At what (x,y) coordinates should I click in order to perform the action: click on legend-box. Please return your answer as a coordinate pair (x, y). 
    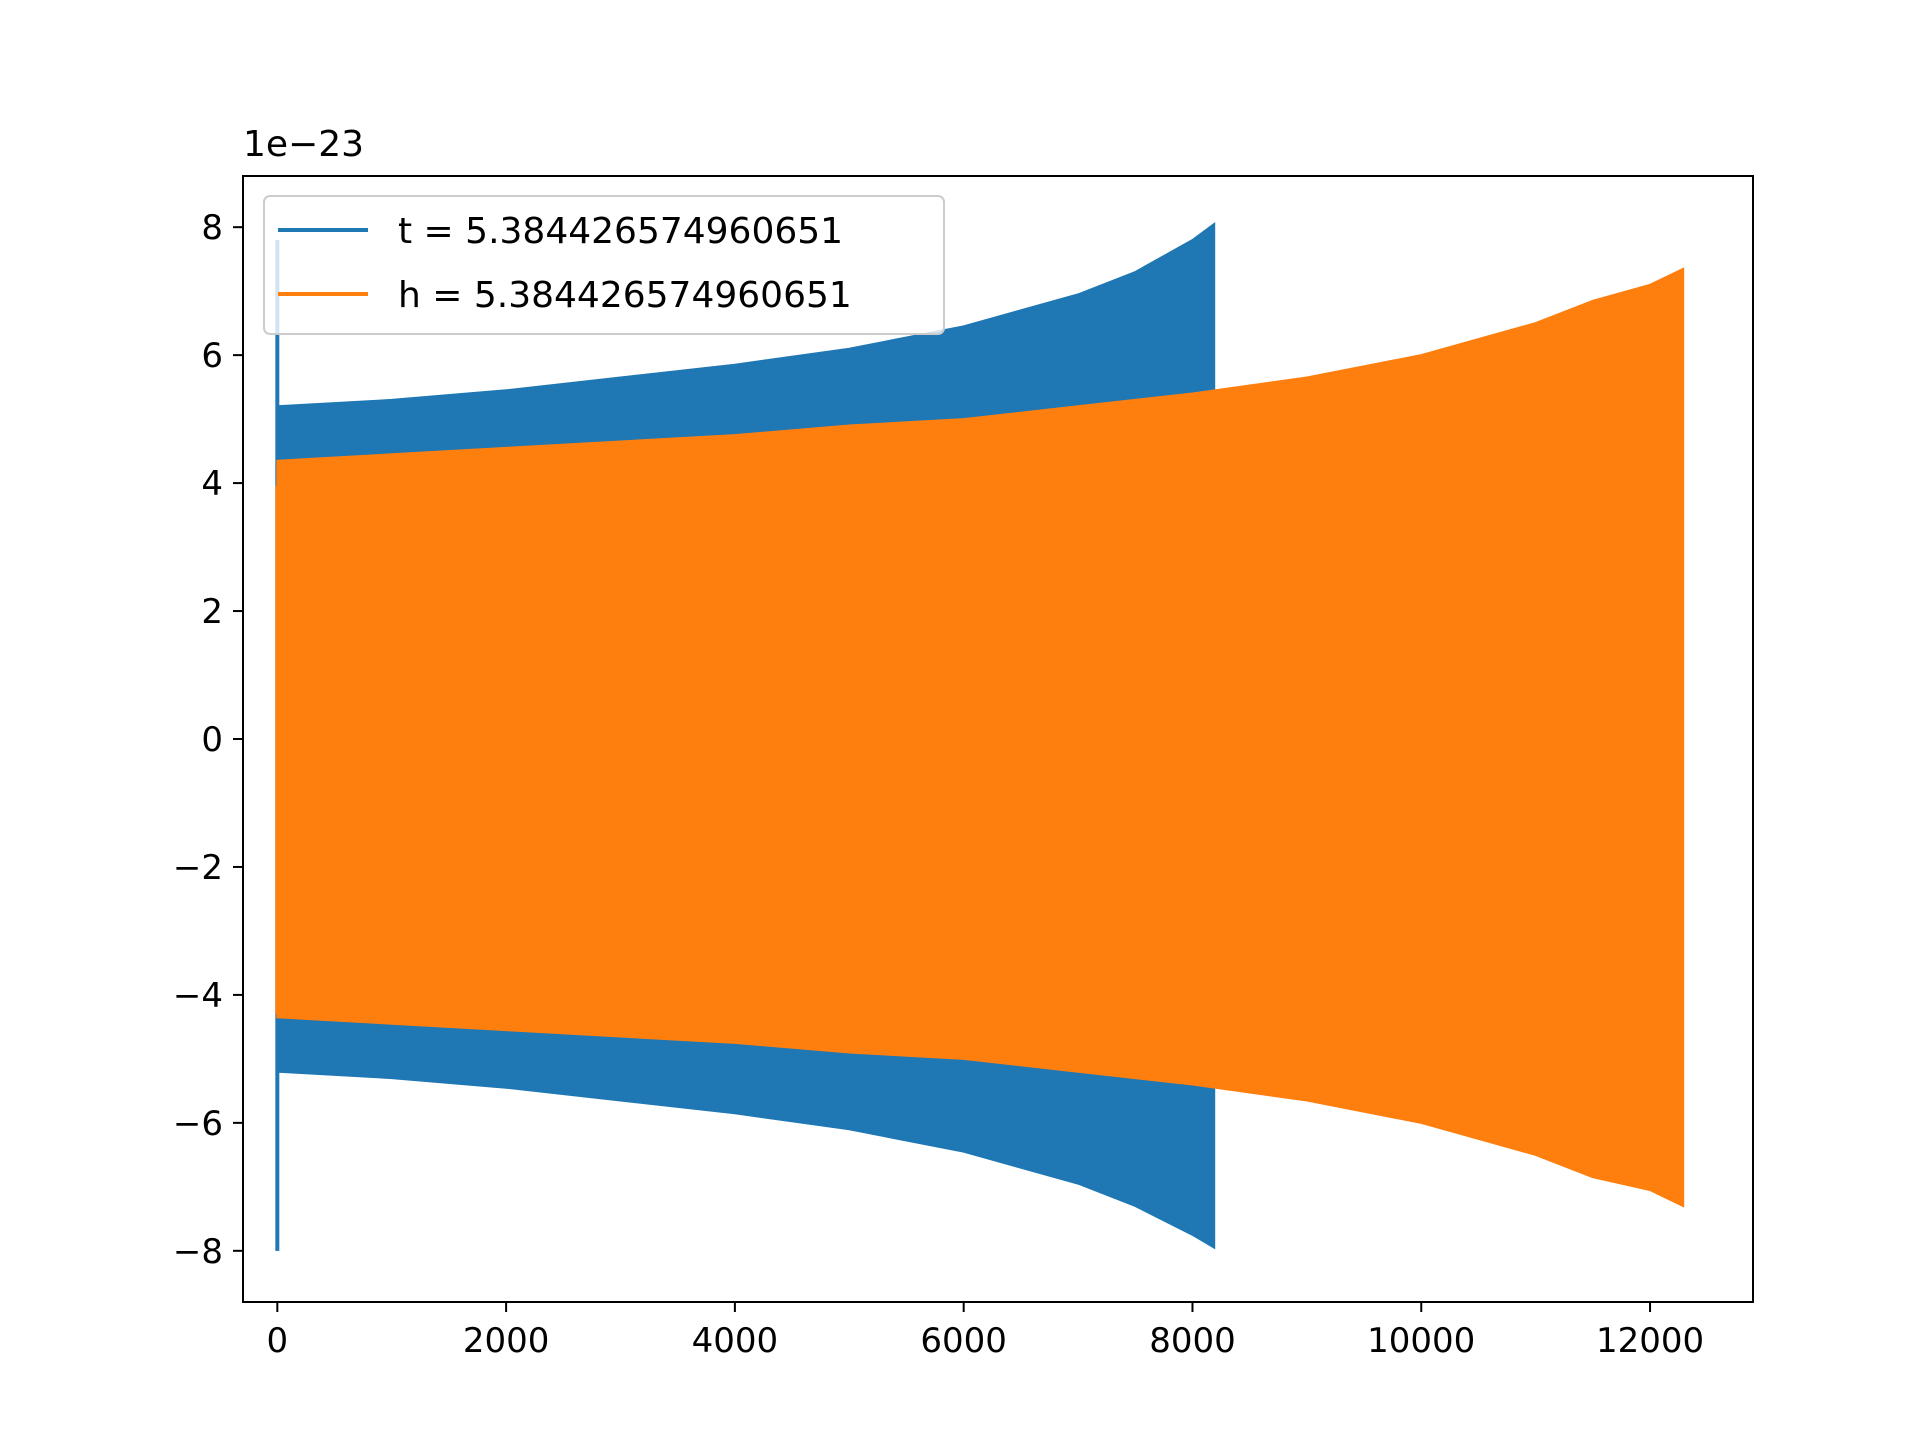
    Looking at the image, I should click on (604, 265).